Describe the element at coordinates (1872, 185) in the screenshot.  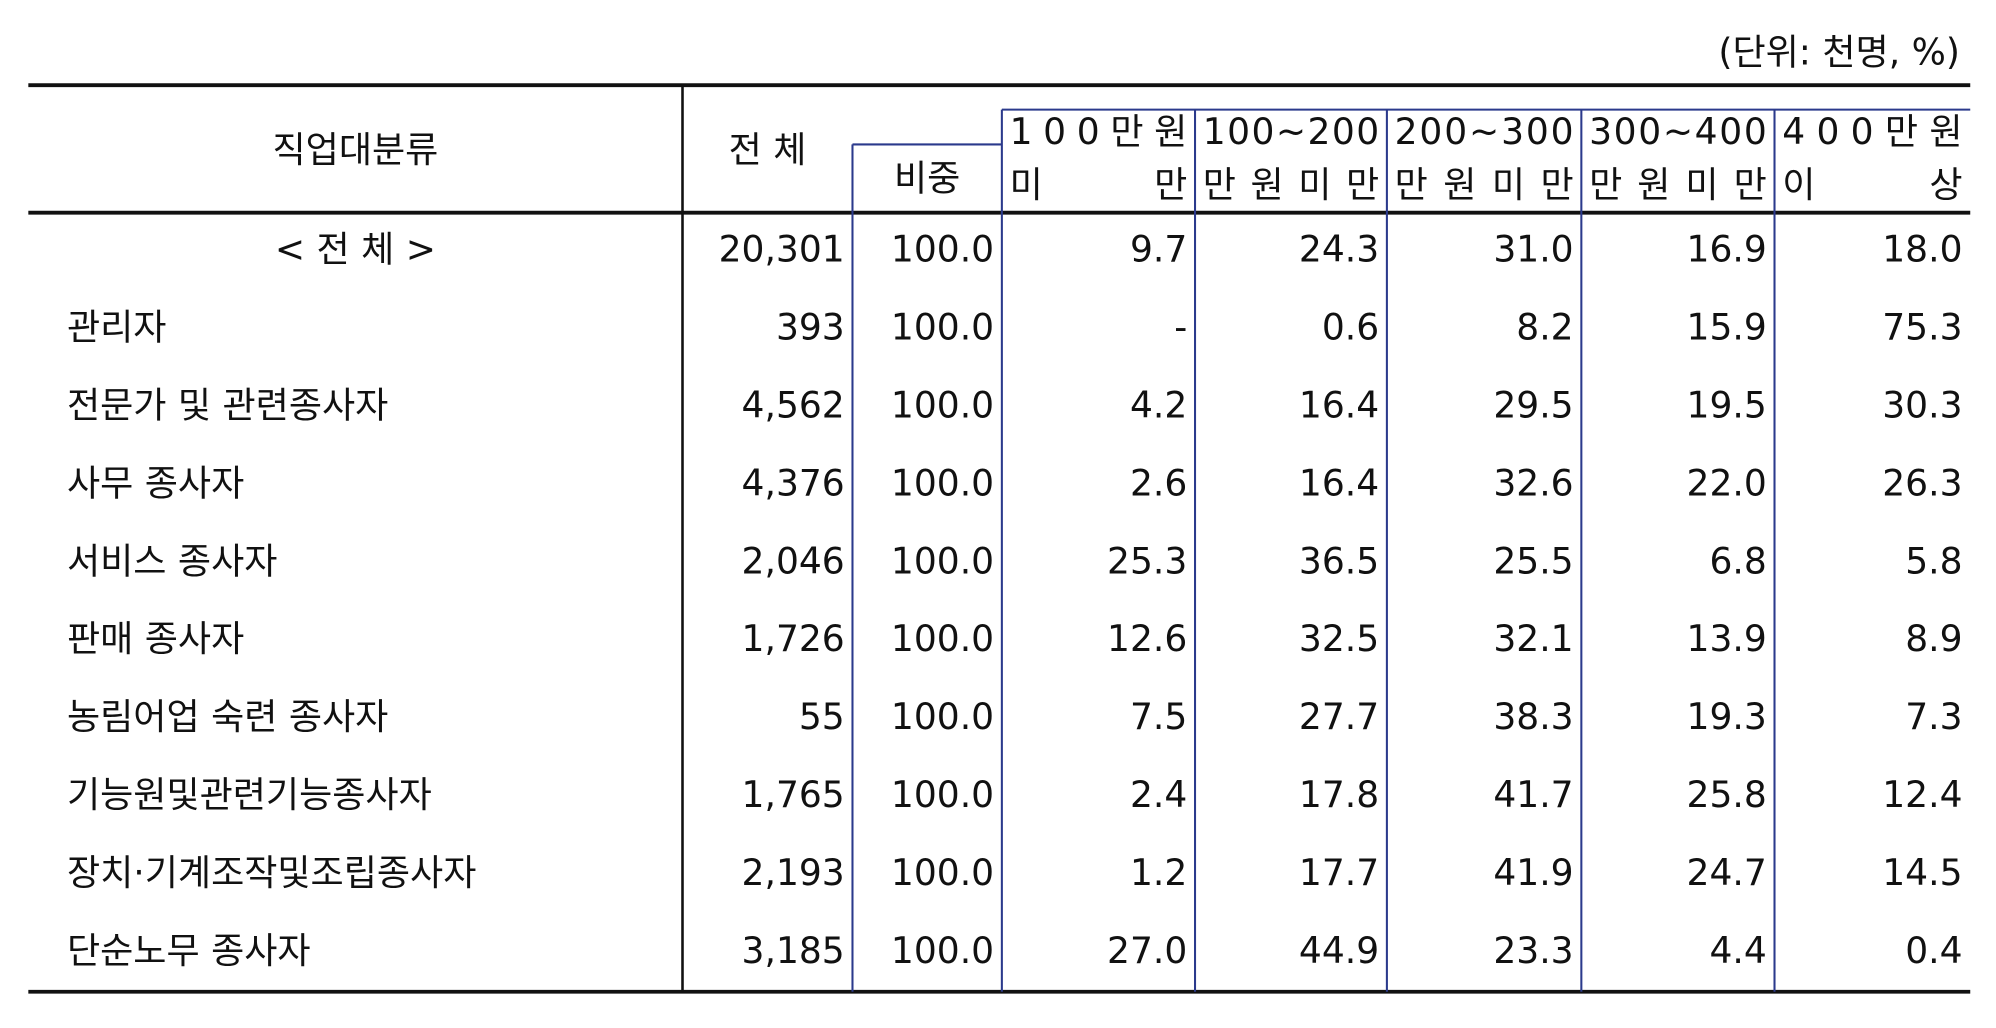
I see `column-header: 이 상` at that location.